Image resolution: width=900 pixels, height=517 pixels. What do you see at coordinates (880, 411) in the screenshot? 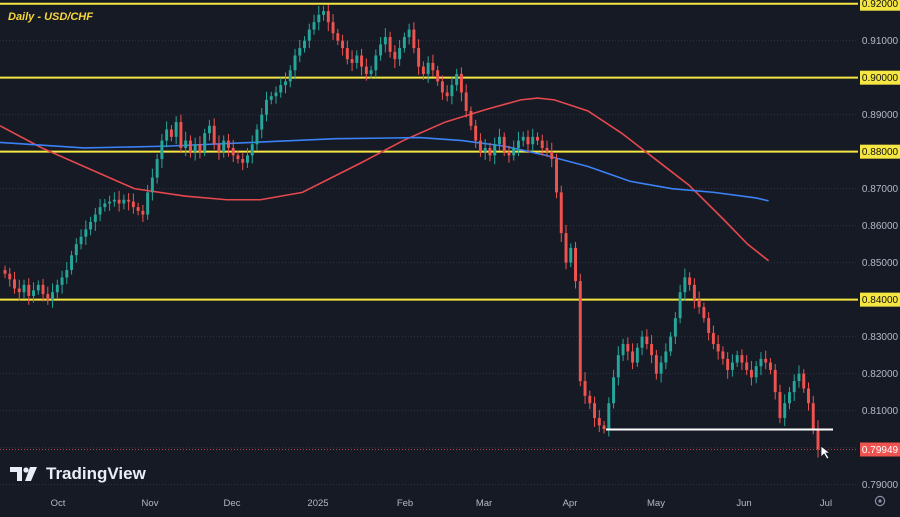
I see `price-tick-label: 0.81000` at bounding box center [880, 411].